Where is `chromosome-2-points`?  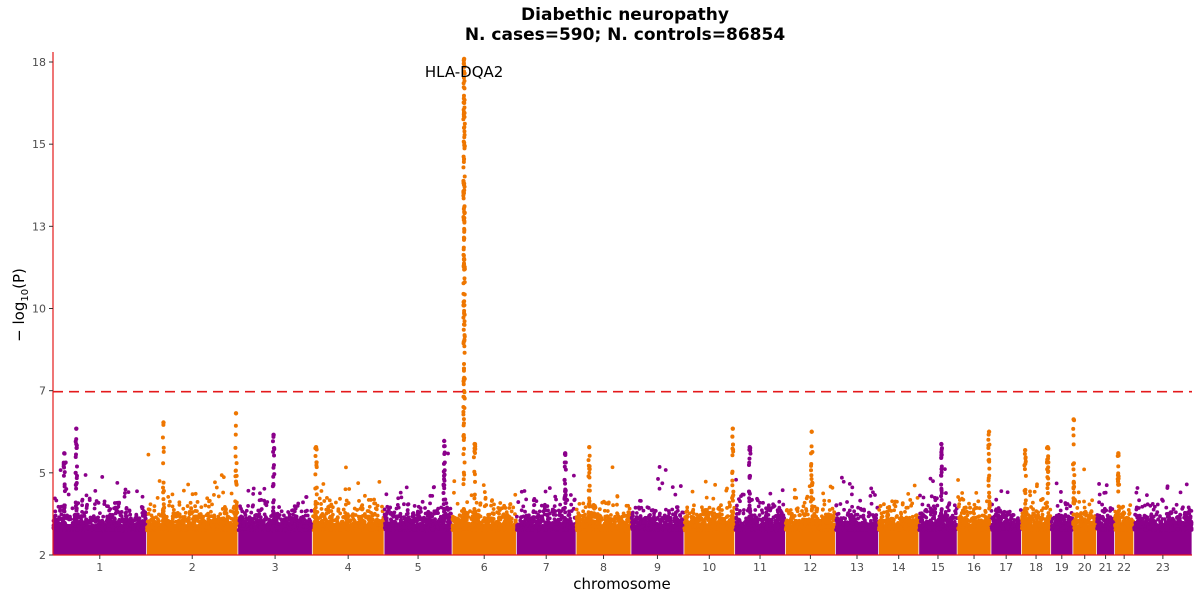
chromosome-2-points is located at coordinates (192, 503).